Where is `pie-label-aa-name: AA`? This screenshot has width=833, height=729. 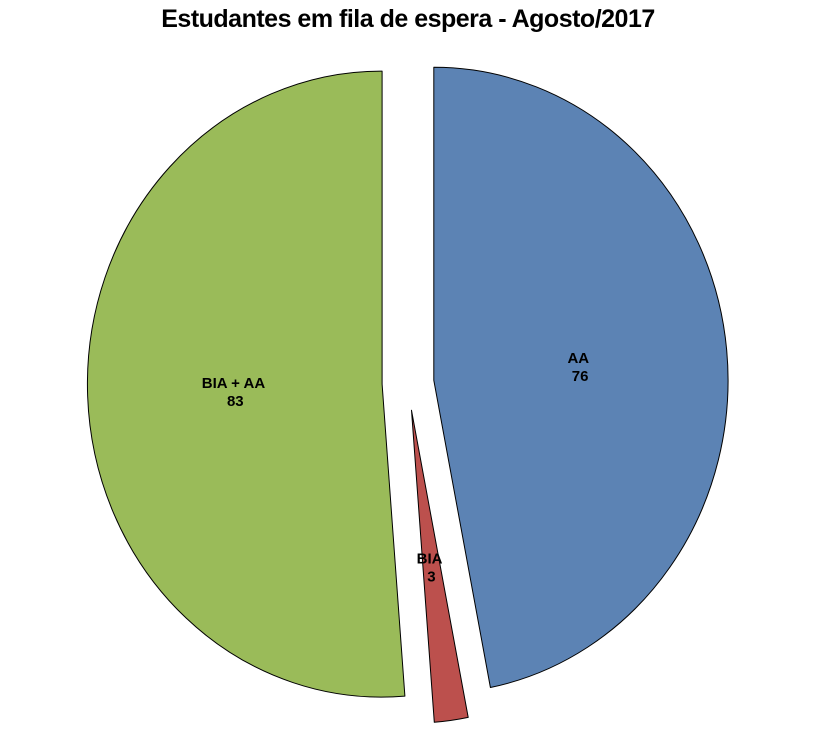
pie-label-aa-name: AA is located at coordinates (578, 358).